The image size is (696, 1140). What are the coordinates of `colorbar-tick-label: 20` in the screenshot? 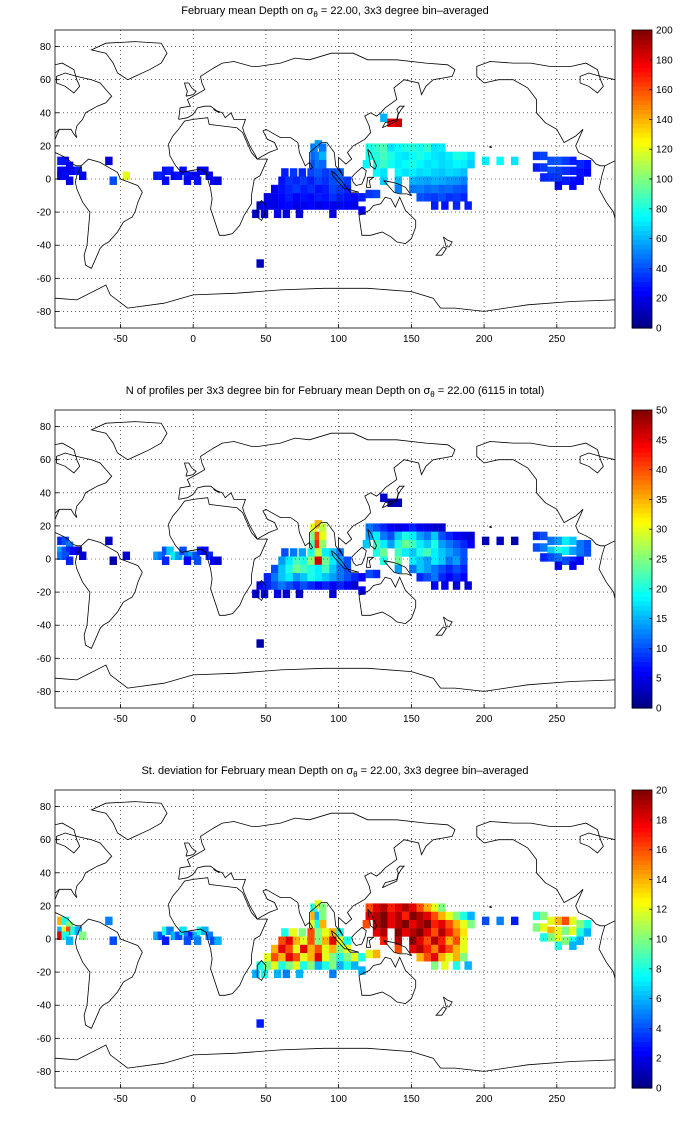 It's located at (662, 299).